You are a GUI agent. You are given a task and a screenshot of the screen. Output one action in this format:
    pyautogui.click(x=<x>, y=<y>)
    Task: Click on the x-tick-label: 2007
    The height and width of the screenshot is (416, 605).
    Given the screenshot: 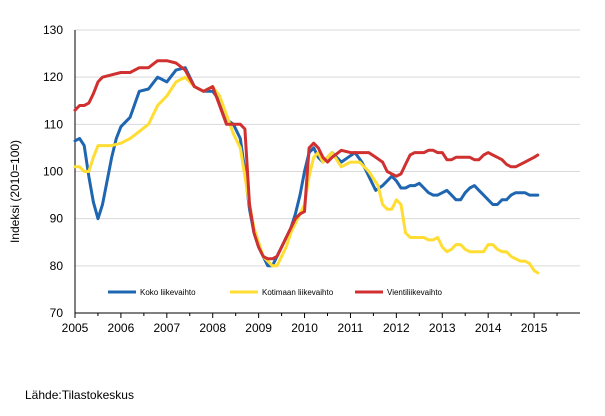 What is the action you would take?
    pyautogui.click(x=166, y=328)
    